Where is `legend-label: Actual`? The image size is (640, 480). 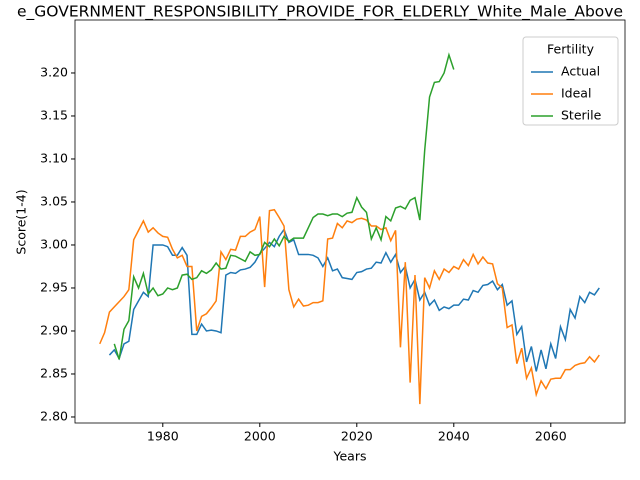
legend-label: Actual is located at coordinates (580, 71).